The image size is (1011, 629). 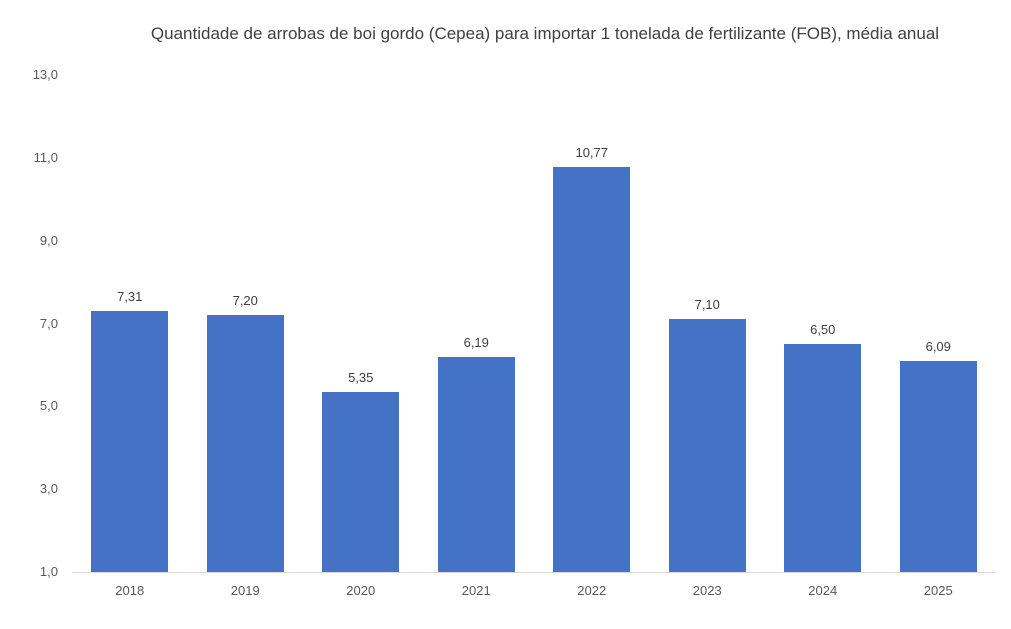 What do you see at coordinates (45, 157) in the screenshot?
I see `y-tick-label: 11,0` at bounding box center [45, 157].